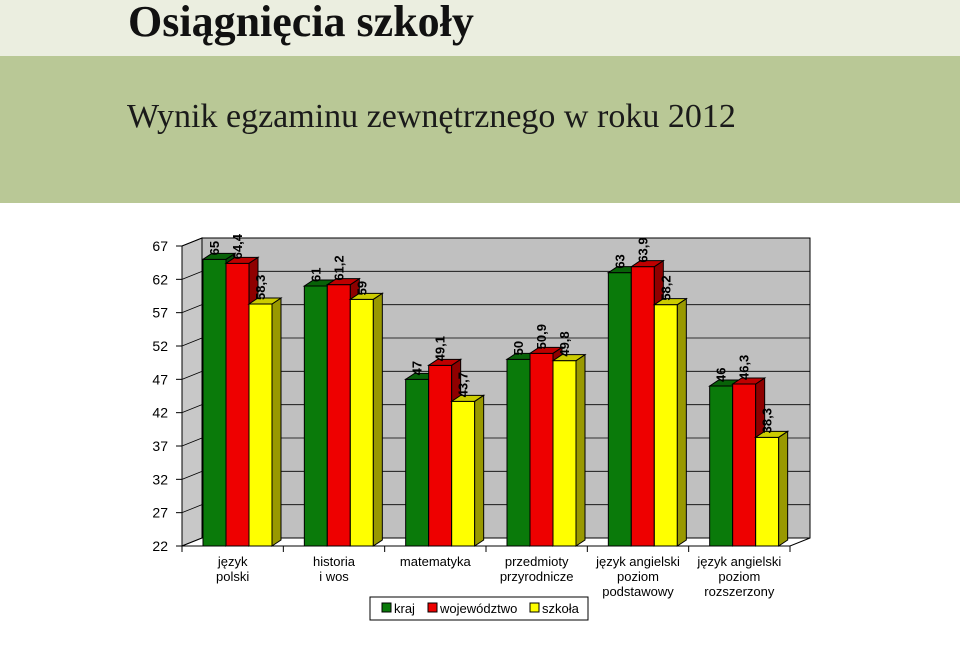  I want to click on data-label: 61,2, so click(338, 267).